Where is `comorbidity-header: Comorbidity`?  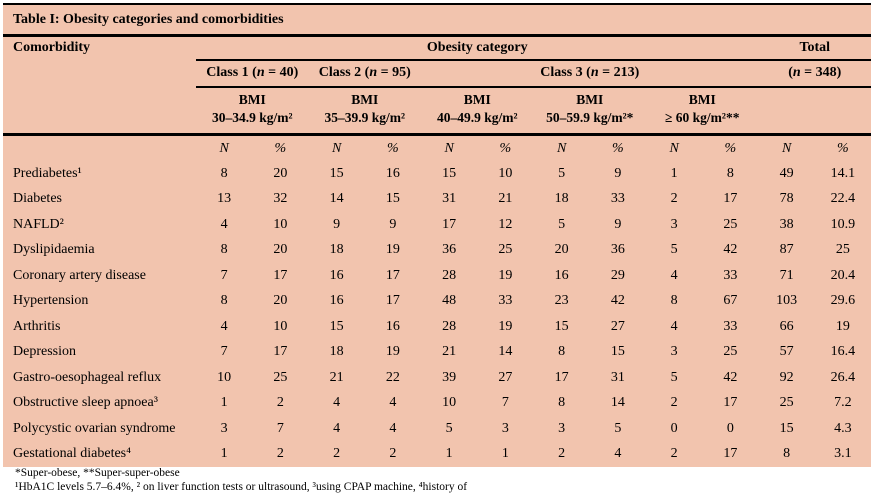 comorbidity-header: Comorbidity is located at coordinates (51, 48).